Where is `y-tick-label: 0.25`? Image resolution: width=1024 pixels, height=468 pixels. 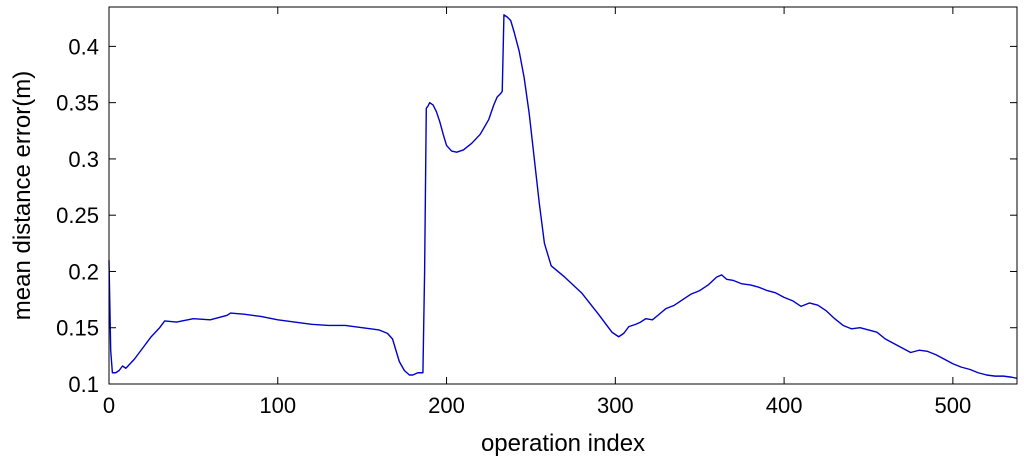
y-tick-label: 0.25 is located at coordinates (77, 215).